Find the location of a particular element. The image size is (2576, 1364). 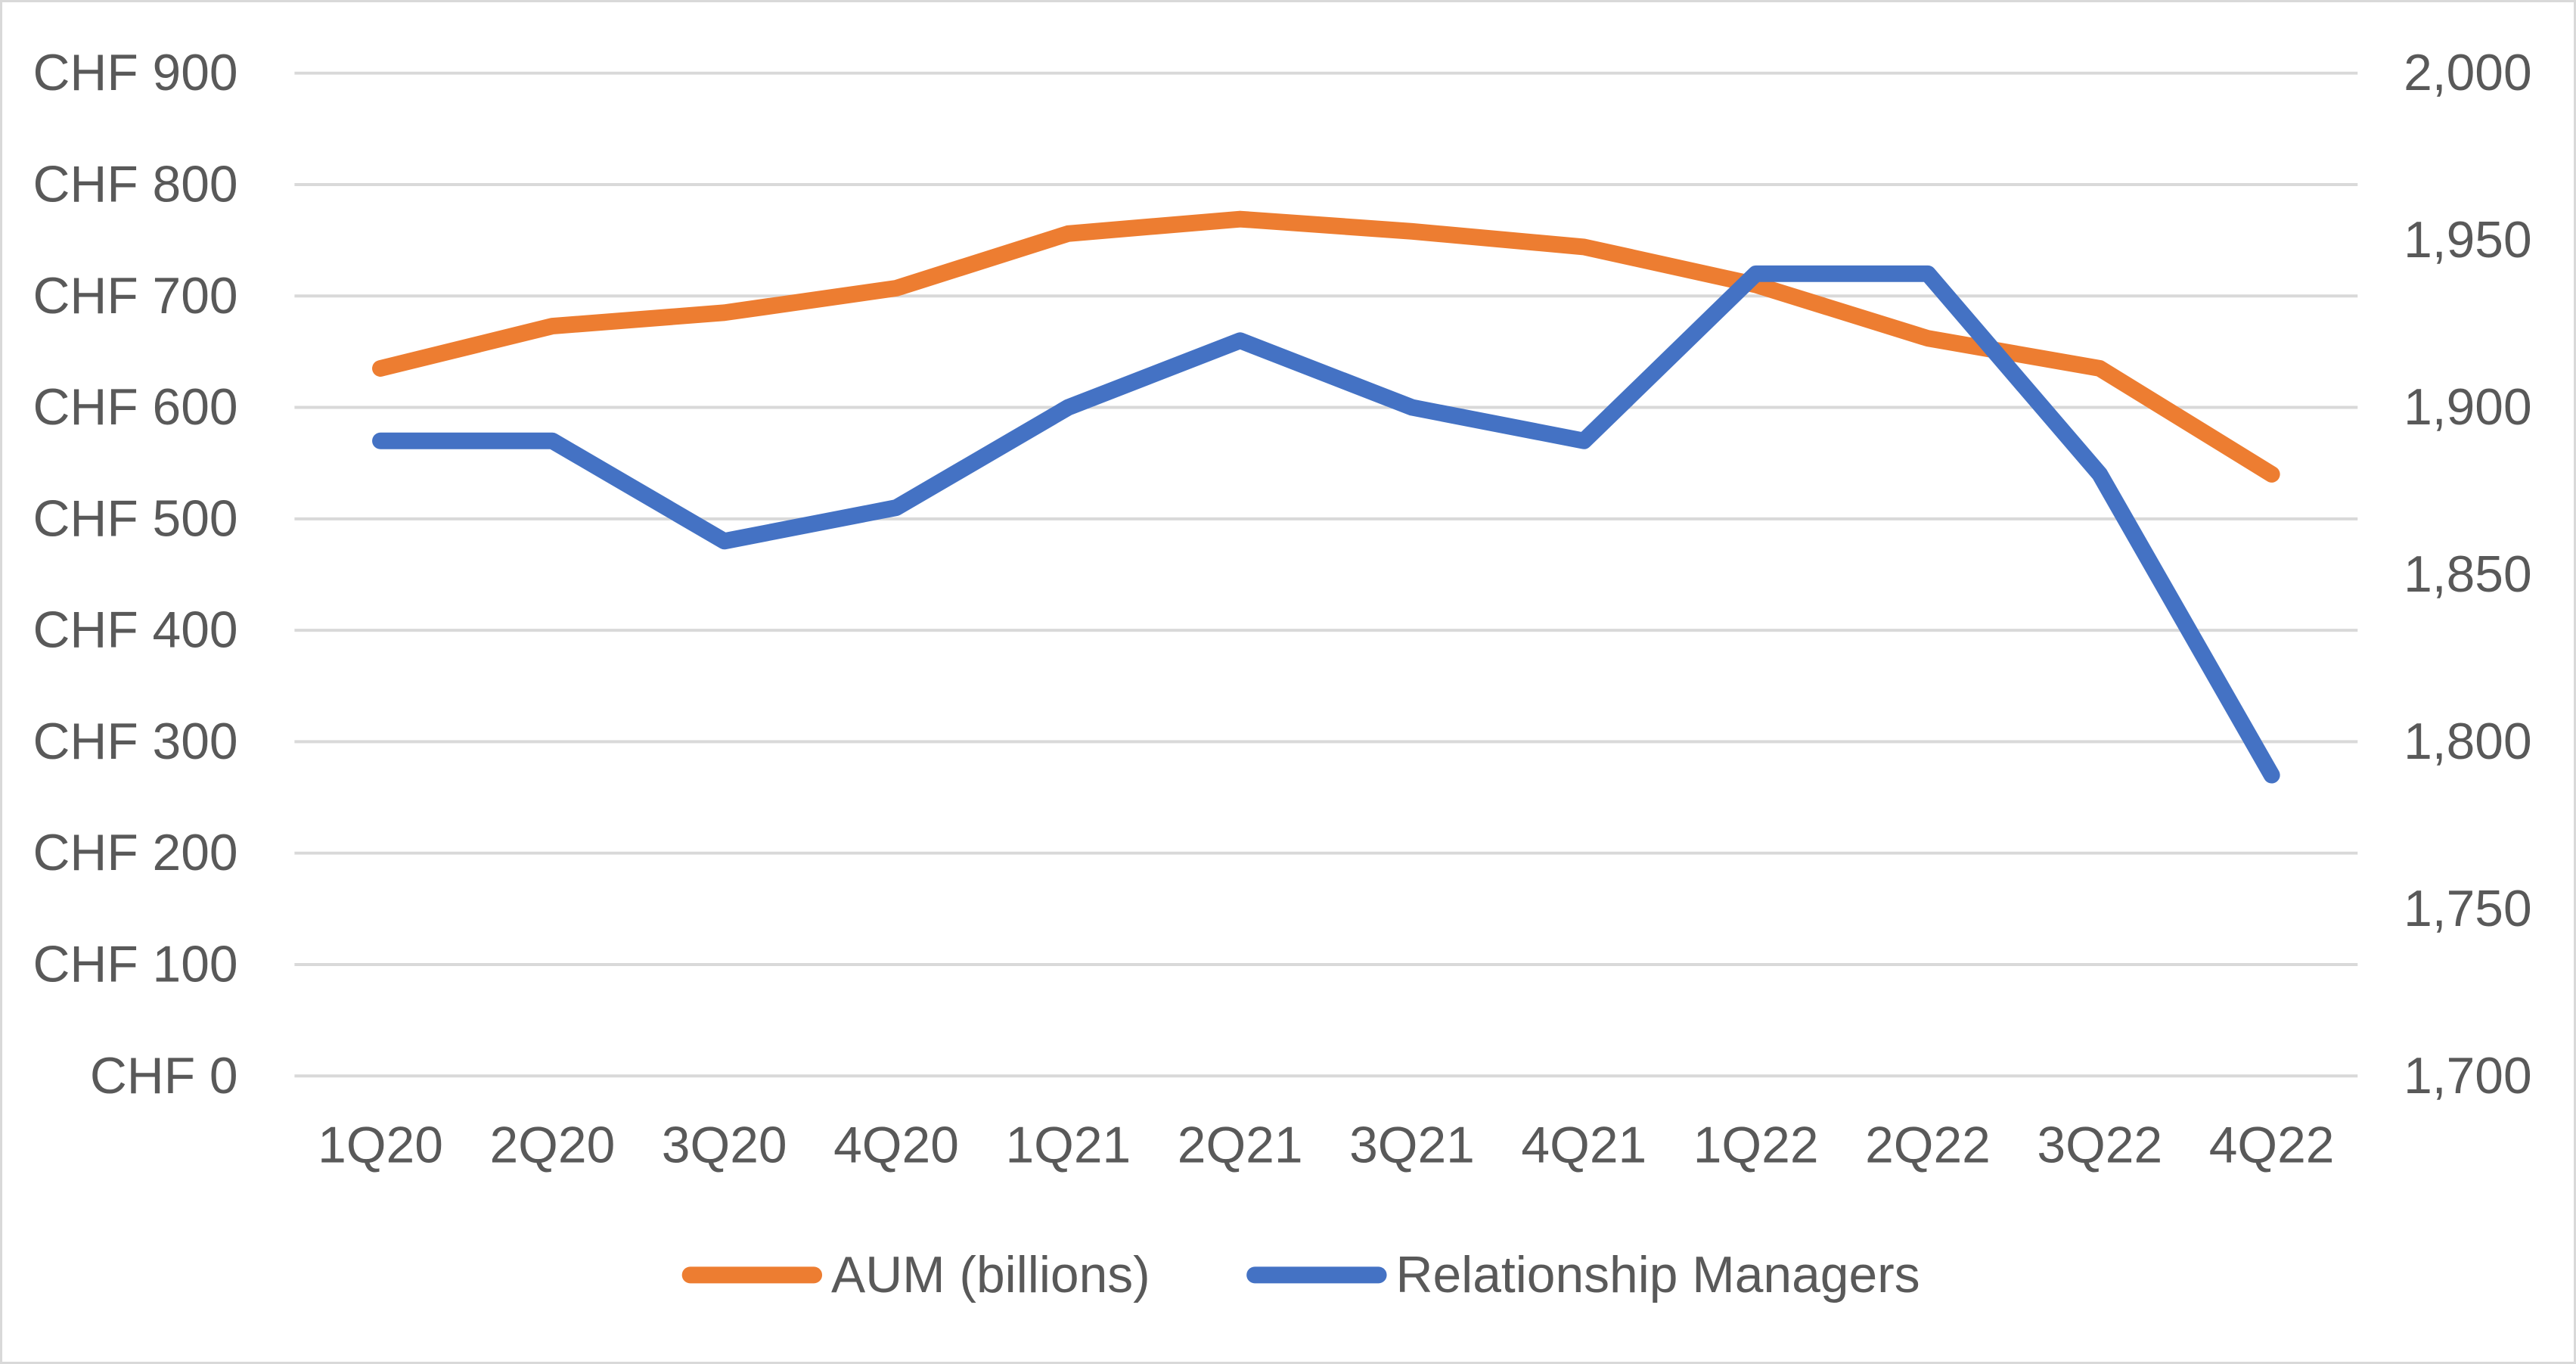

right-axis-tick-label: 2,000 is located at coordinates (2468, 73).